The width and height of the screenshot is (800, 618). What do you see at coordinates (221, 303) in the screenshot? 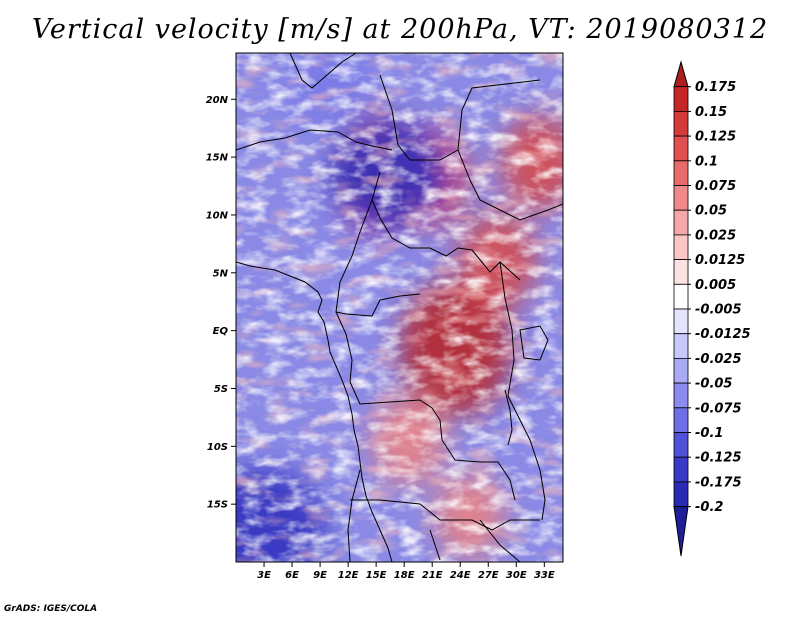
I see `latitude-axis: 20N 15N 10N 5N EQ 5S 10S 15S` at bounding box center [221, 303].